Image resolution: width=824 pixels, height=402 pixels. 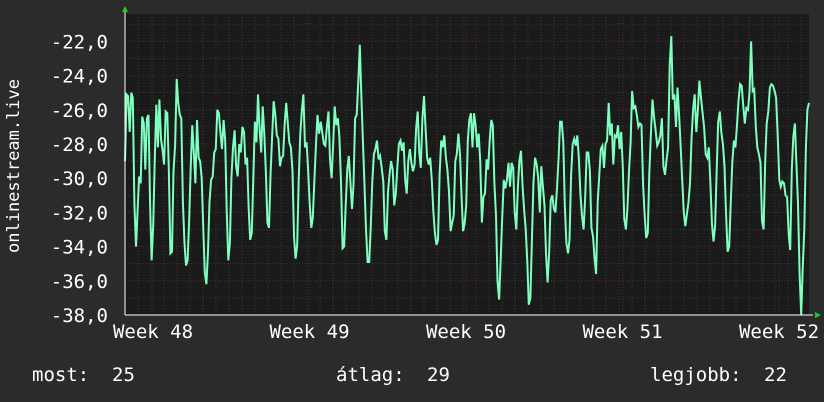 I want to click on y-tick-label: -30,0, so click(x=79, y=179).